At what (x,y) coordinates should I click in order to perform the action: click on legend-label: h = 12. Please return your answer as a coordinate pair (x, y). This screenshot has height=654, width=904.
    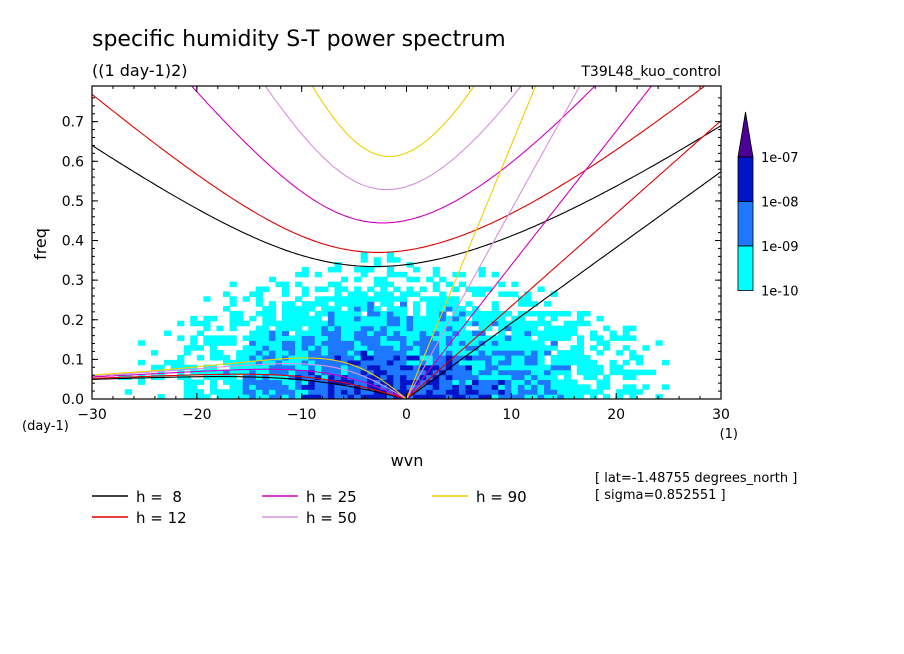
    Looking at the image, I should click on (161, 518).